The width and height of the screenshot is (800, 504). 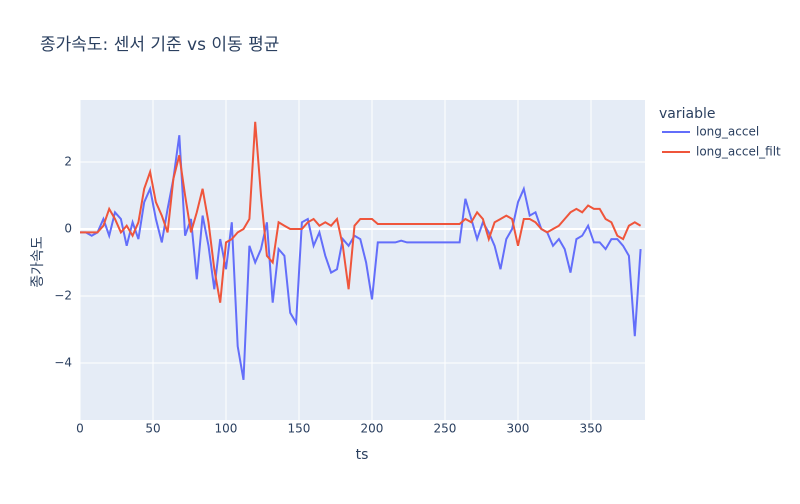 I want to click on legend-title: variable, so click(x=687, y=114).